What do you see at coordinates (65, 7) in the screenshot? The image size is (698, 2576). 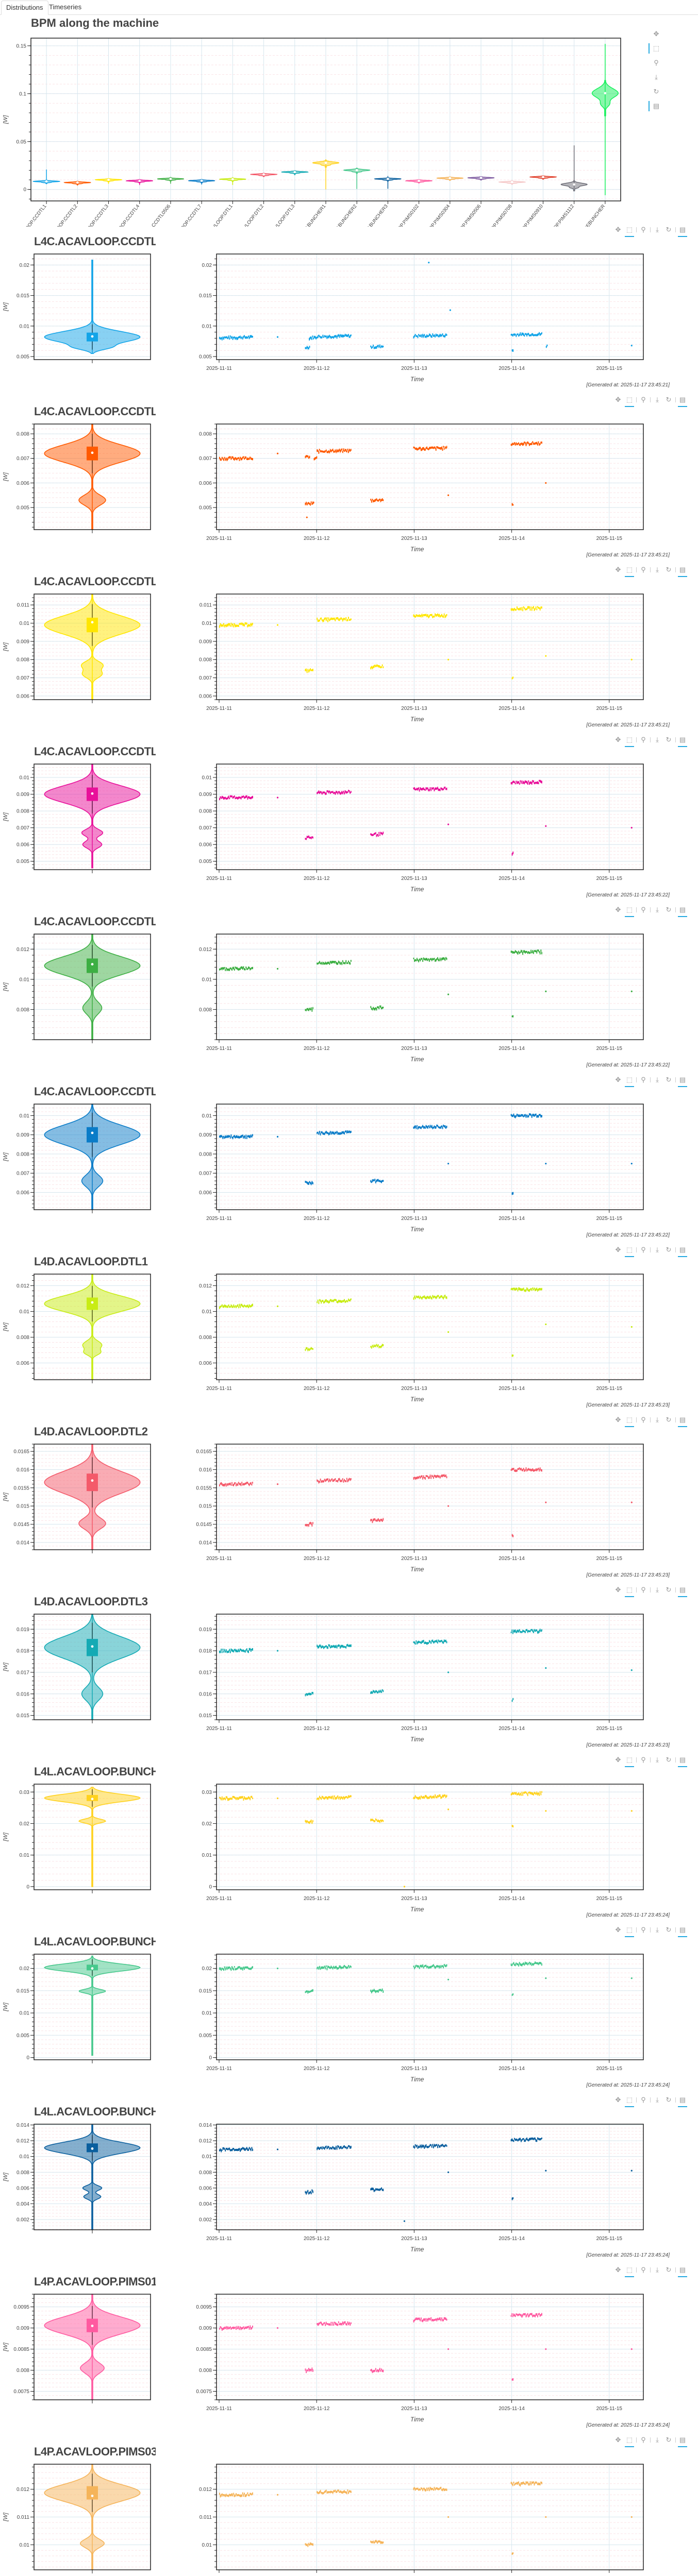 I see `tab-timeseries: Timeseries` at bounding box center [65, 7].